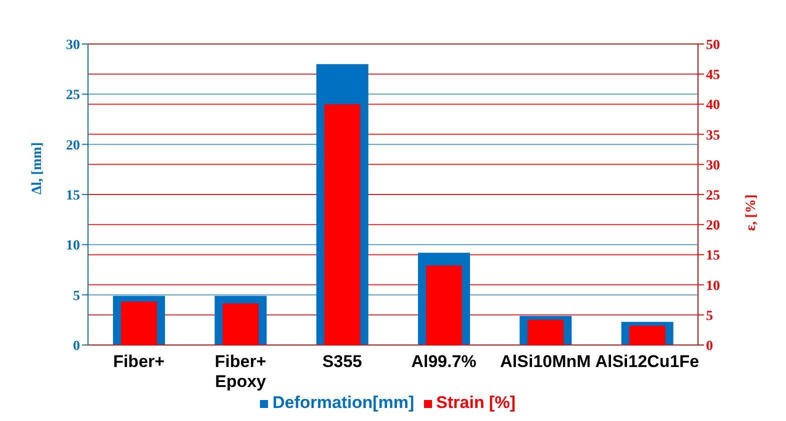 The width and height of the screenshot is (786, 421). I want to click on x-tick-label: Fiber+, so click(139, 361).